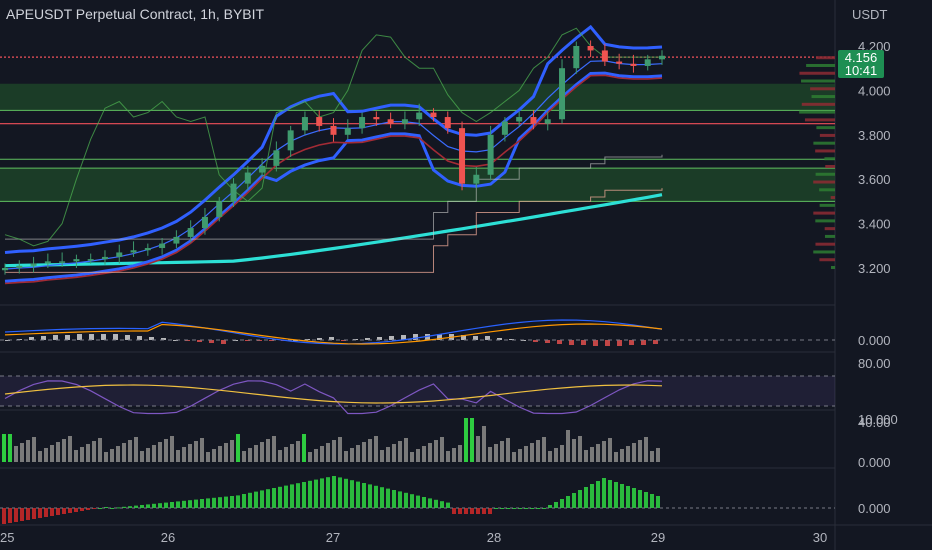 The image size is (932, 550). I want to click on time-tick-label: 30, so click(820, 537).